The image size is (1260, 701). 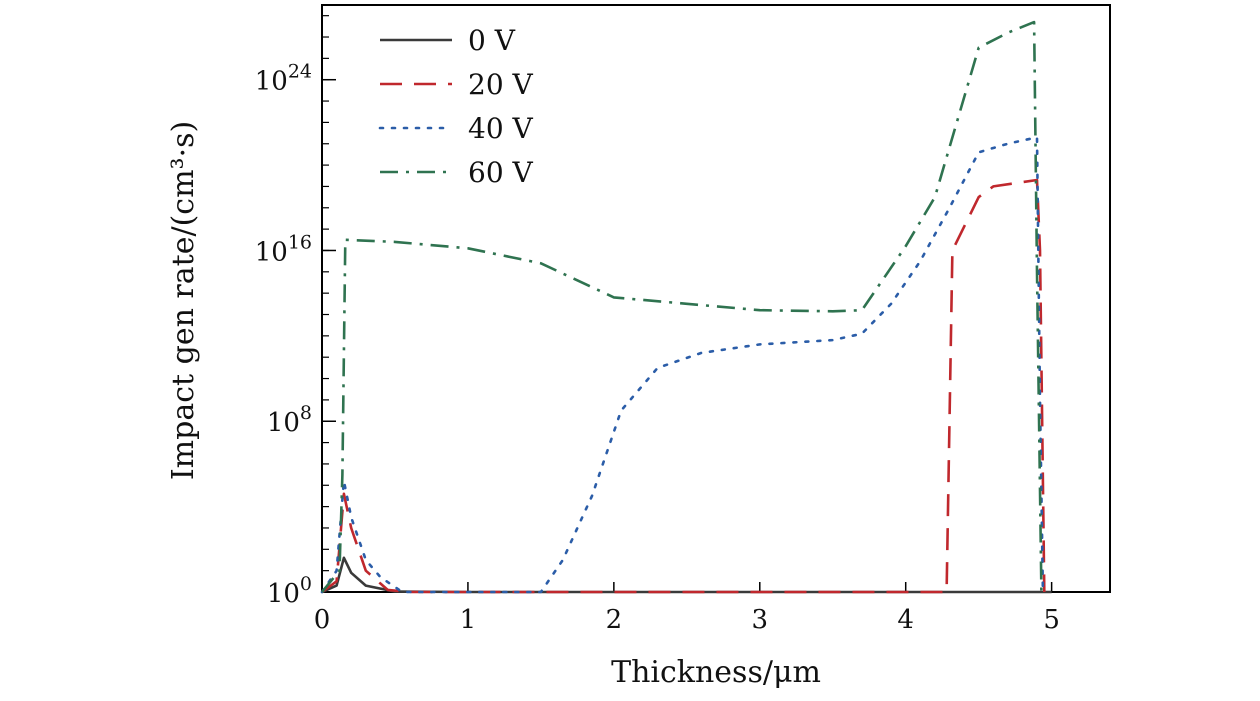 I want to click on y-tick-label: 10⁸, so click(x=289, y=420).